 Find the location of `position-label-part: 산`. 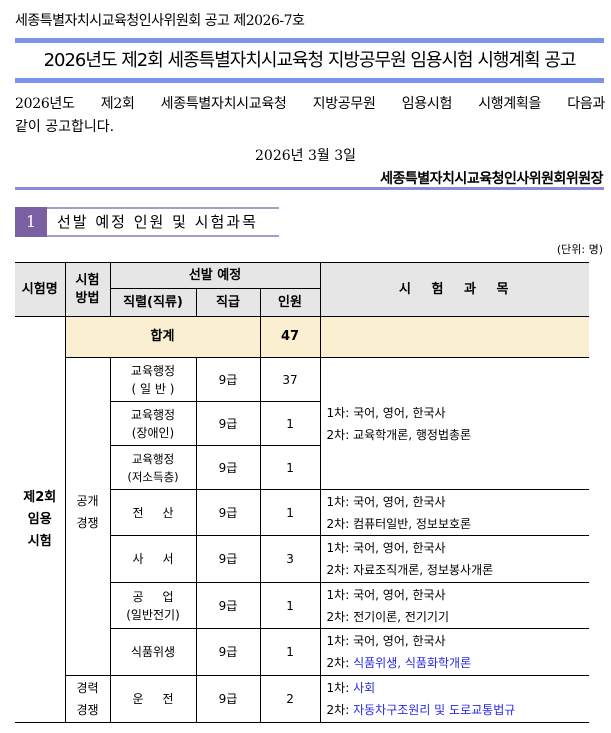

position-label-part: 산 is located at coordinates (168, 512).